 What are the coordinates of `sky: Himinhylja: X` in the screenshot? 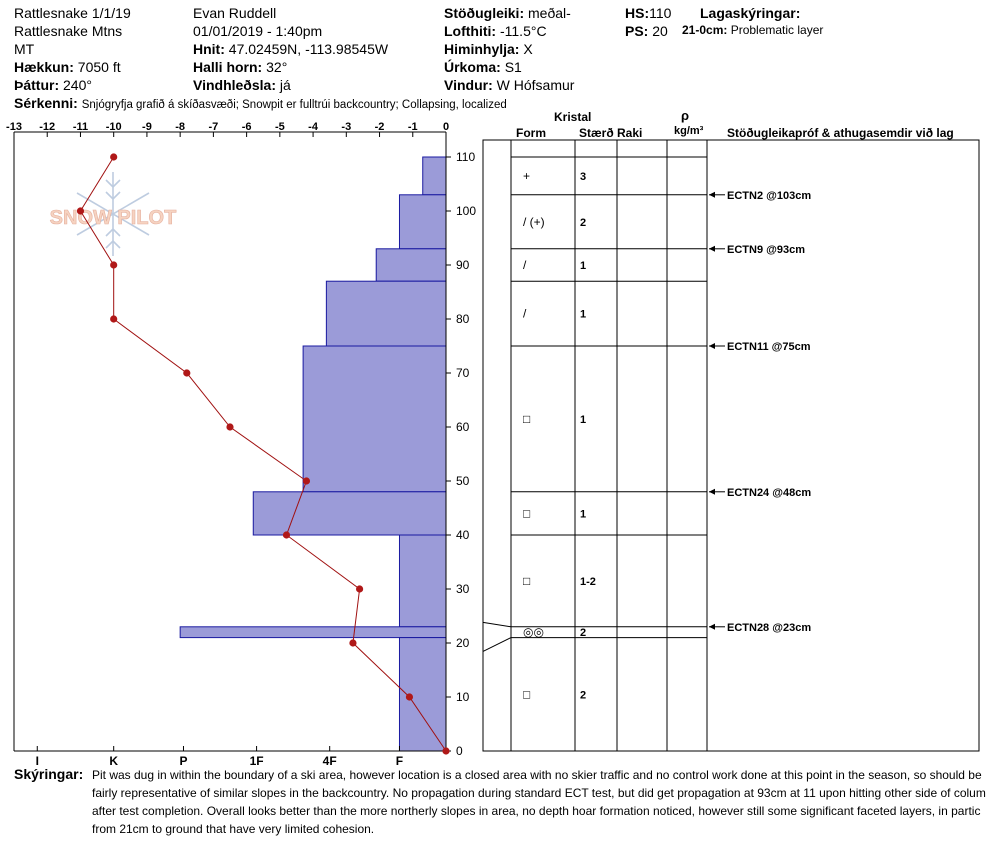 It's located at (488, 49).